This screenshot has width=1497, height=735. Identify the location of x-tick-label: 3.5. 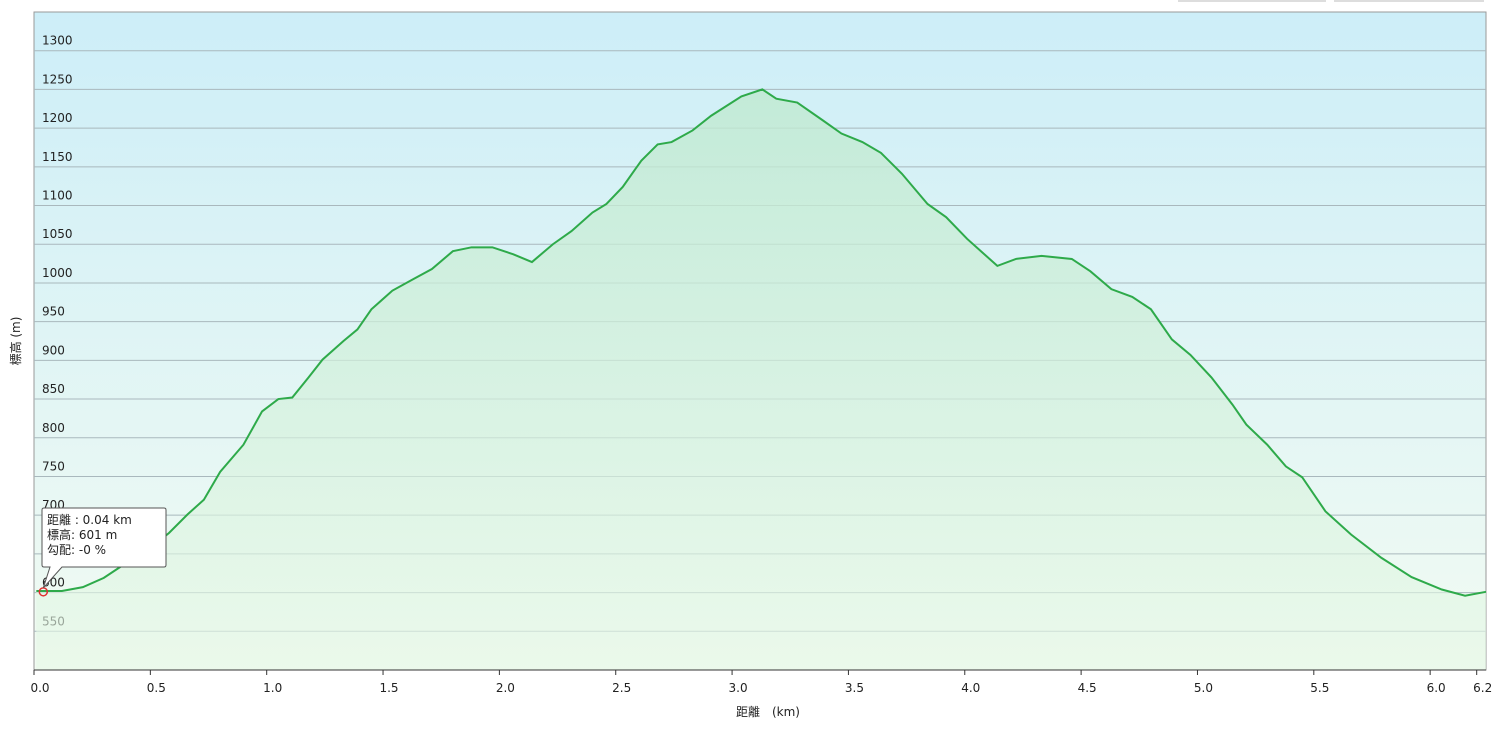
(854, 688).